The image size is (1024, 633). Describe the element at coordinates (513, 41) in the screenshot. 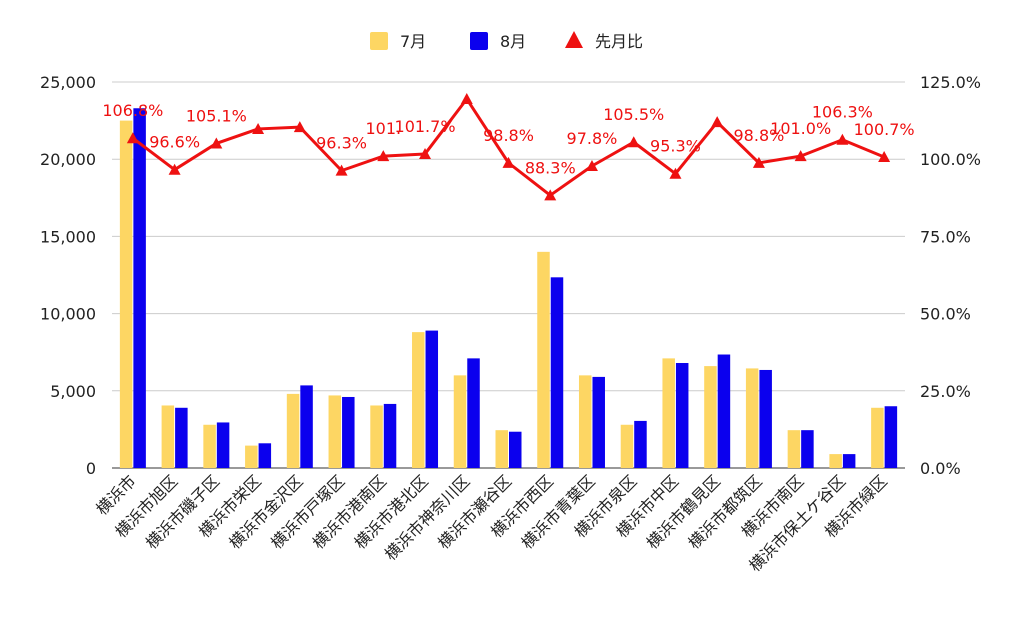

I see `legend-august-label: 8月` at that location.